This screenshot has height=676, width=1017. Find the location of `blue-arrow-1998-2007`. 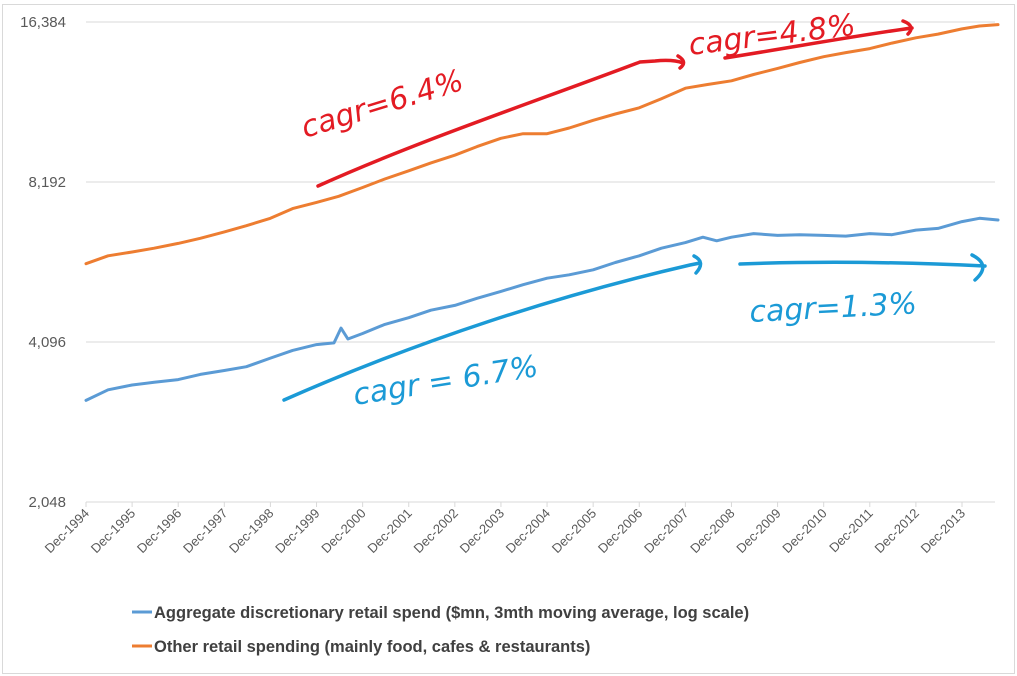

blue-arrow-1998-2007 is located at coordinates (492, 328).